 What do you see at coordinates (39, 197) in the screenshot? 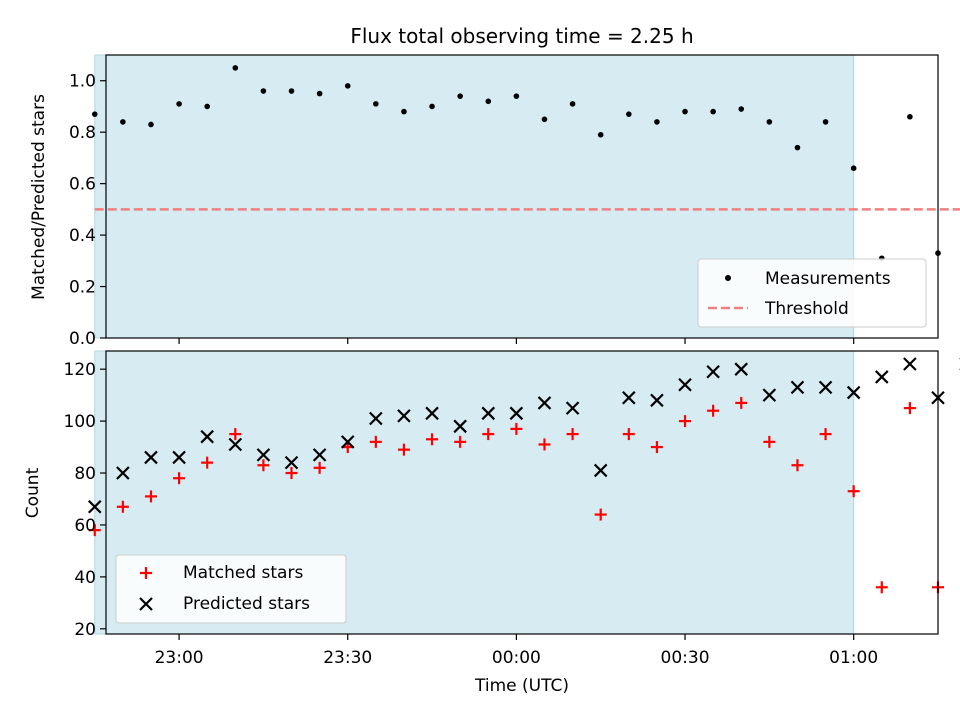
I see `top-y-axis-label: Matched/Predicted stars` at bounding box center [39, 197].